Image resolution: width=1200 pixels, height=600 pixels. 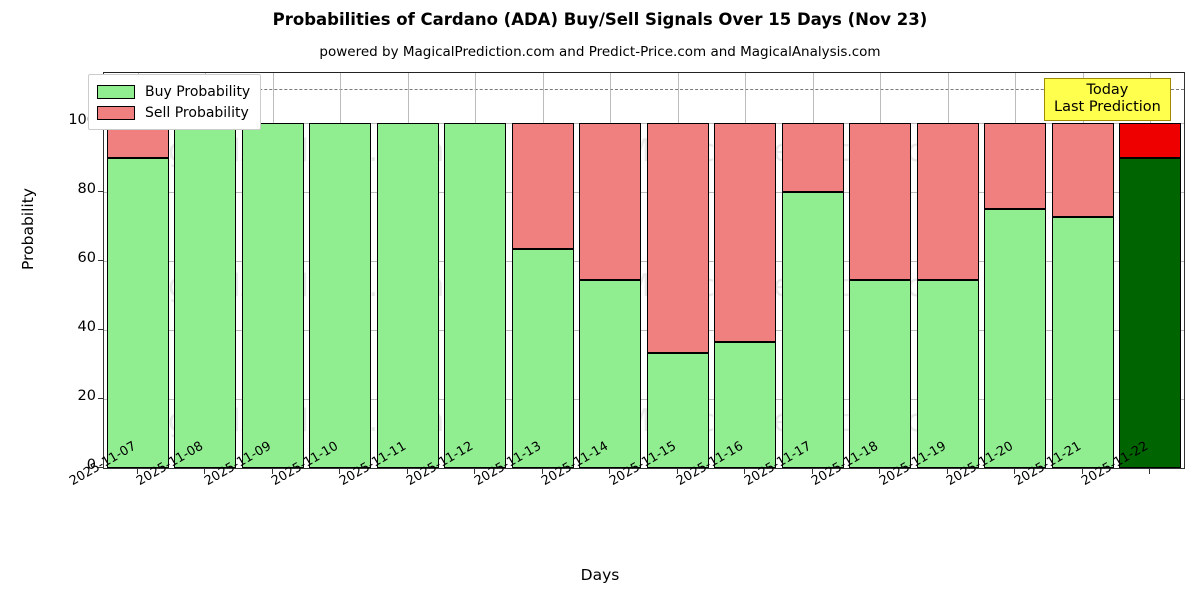 What do you see at coordinates (82, 120) in the screenshot?
I see `y-tick-label: 100` at bounding box center [82, 120].